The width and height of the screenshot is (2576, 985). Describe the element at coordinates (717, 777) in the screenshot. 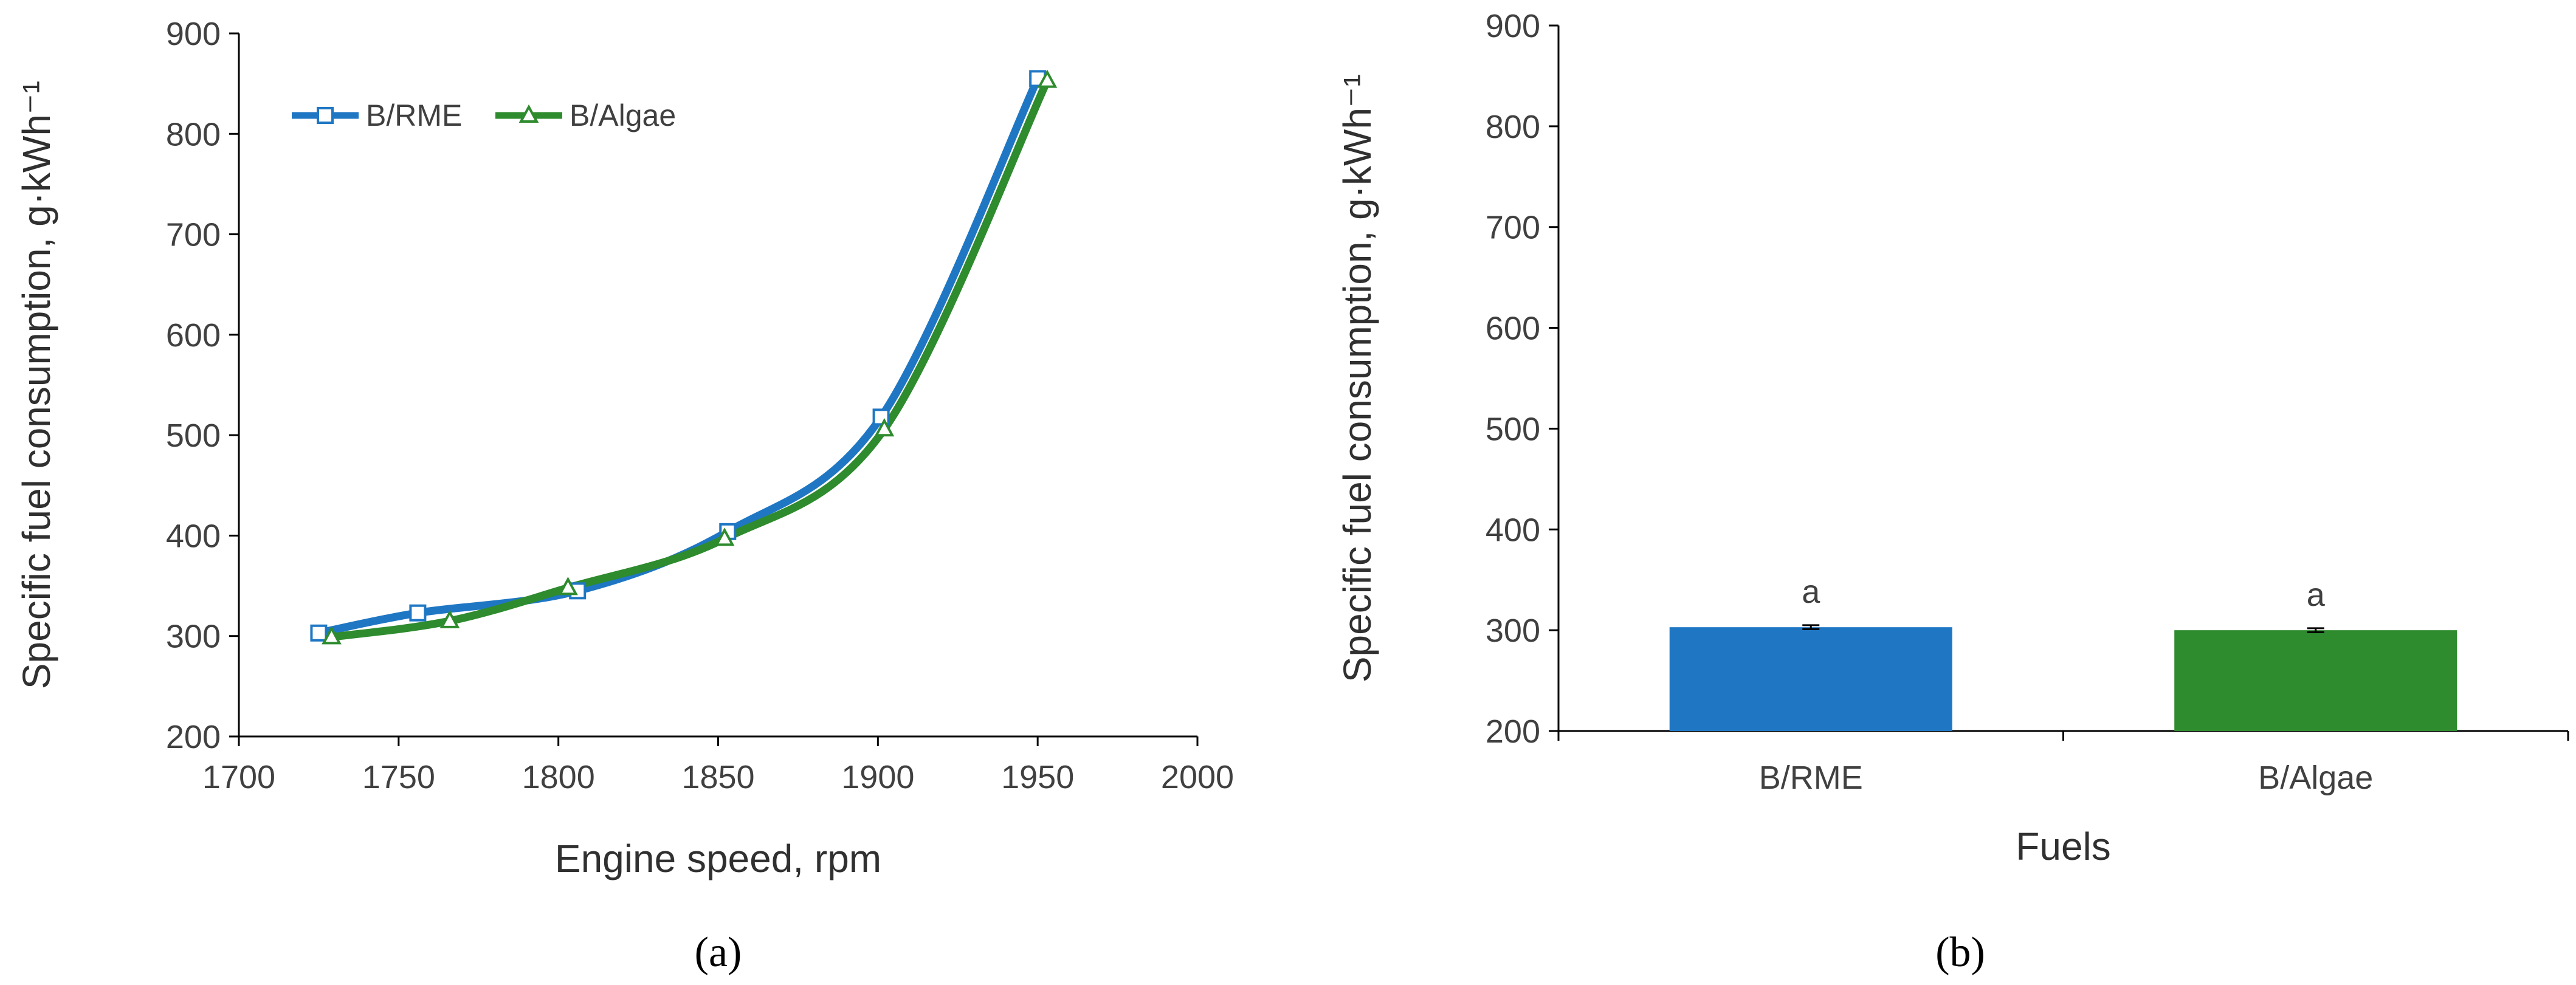

I see `x-tick-label: 1850` at that location.